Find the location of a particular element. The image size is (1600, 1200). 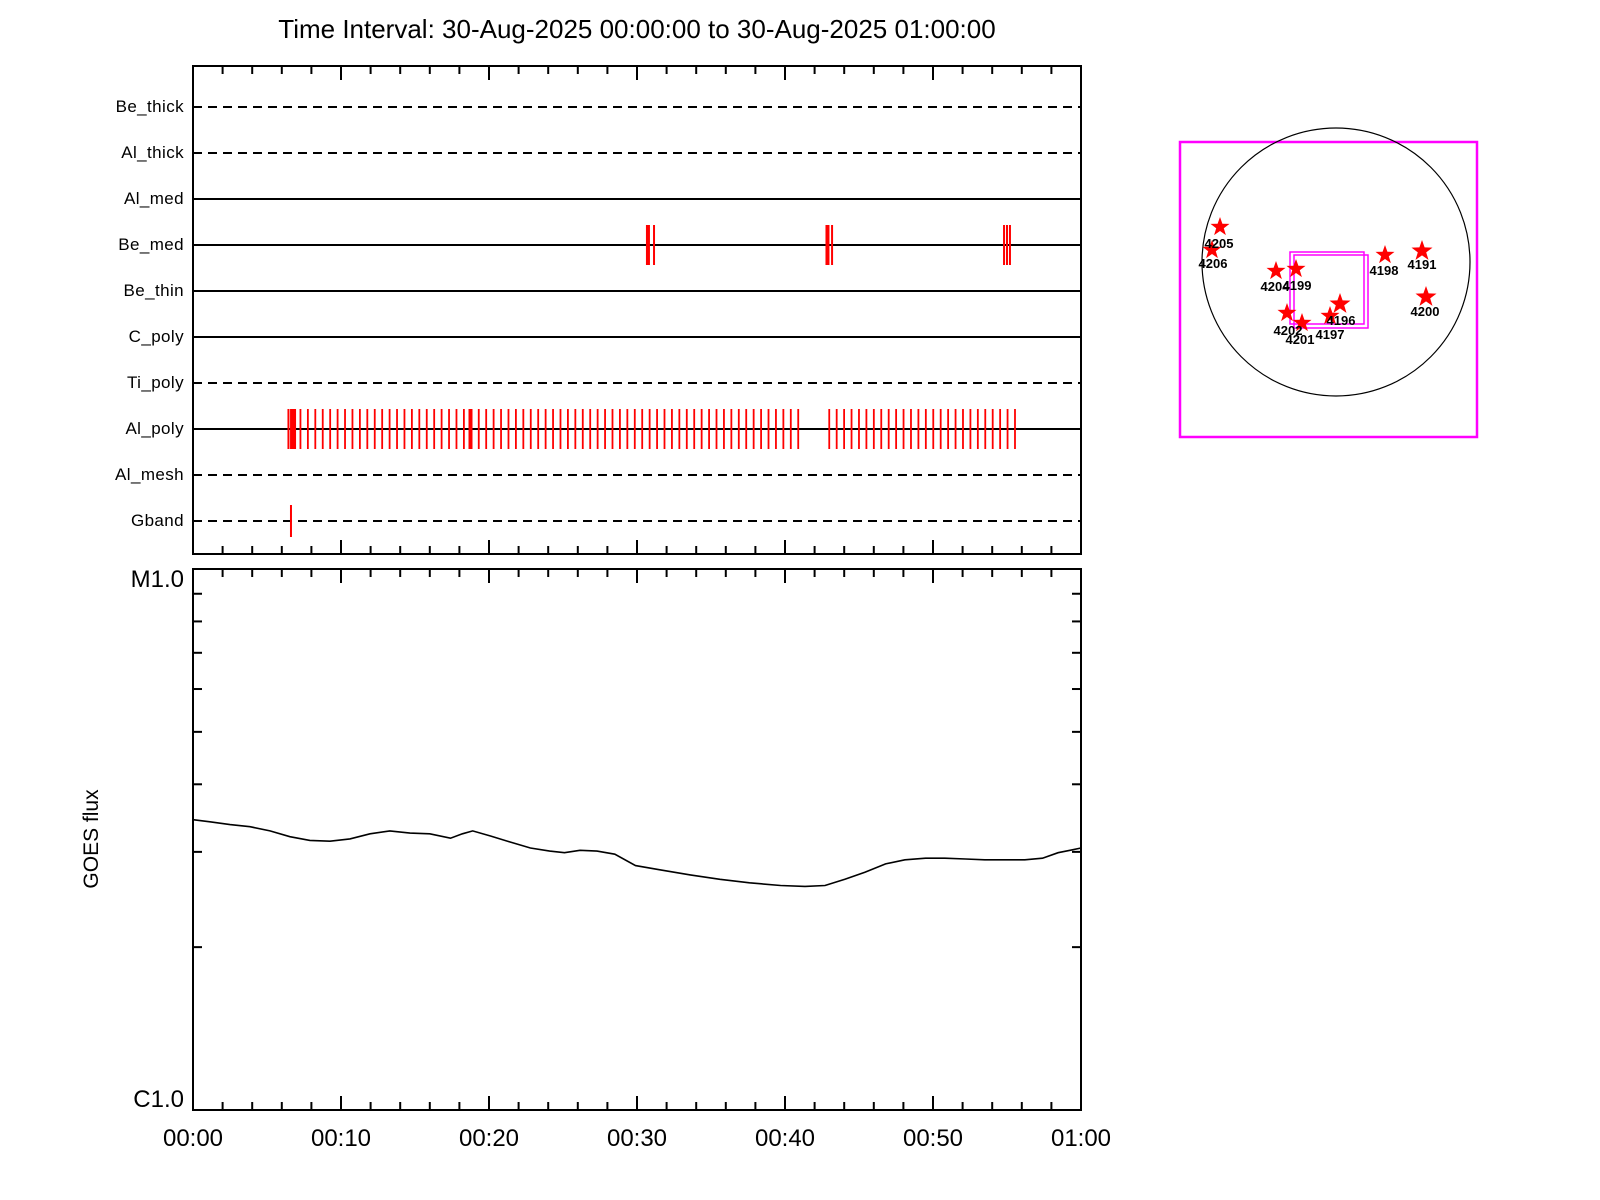

timeline-row-label-Gband: Gband is located at coordinates (157, 520).